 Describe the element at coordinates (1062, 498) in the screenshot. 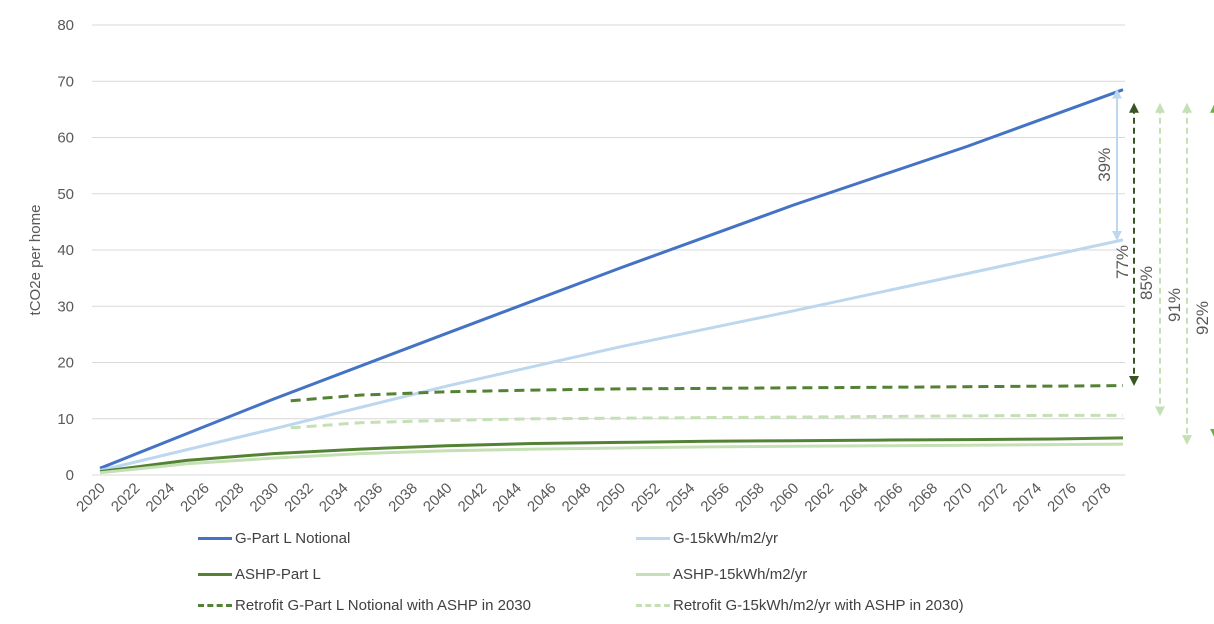

I see `x-tick-label: 2076` at that location.